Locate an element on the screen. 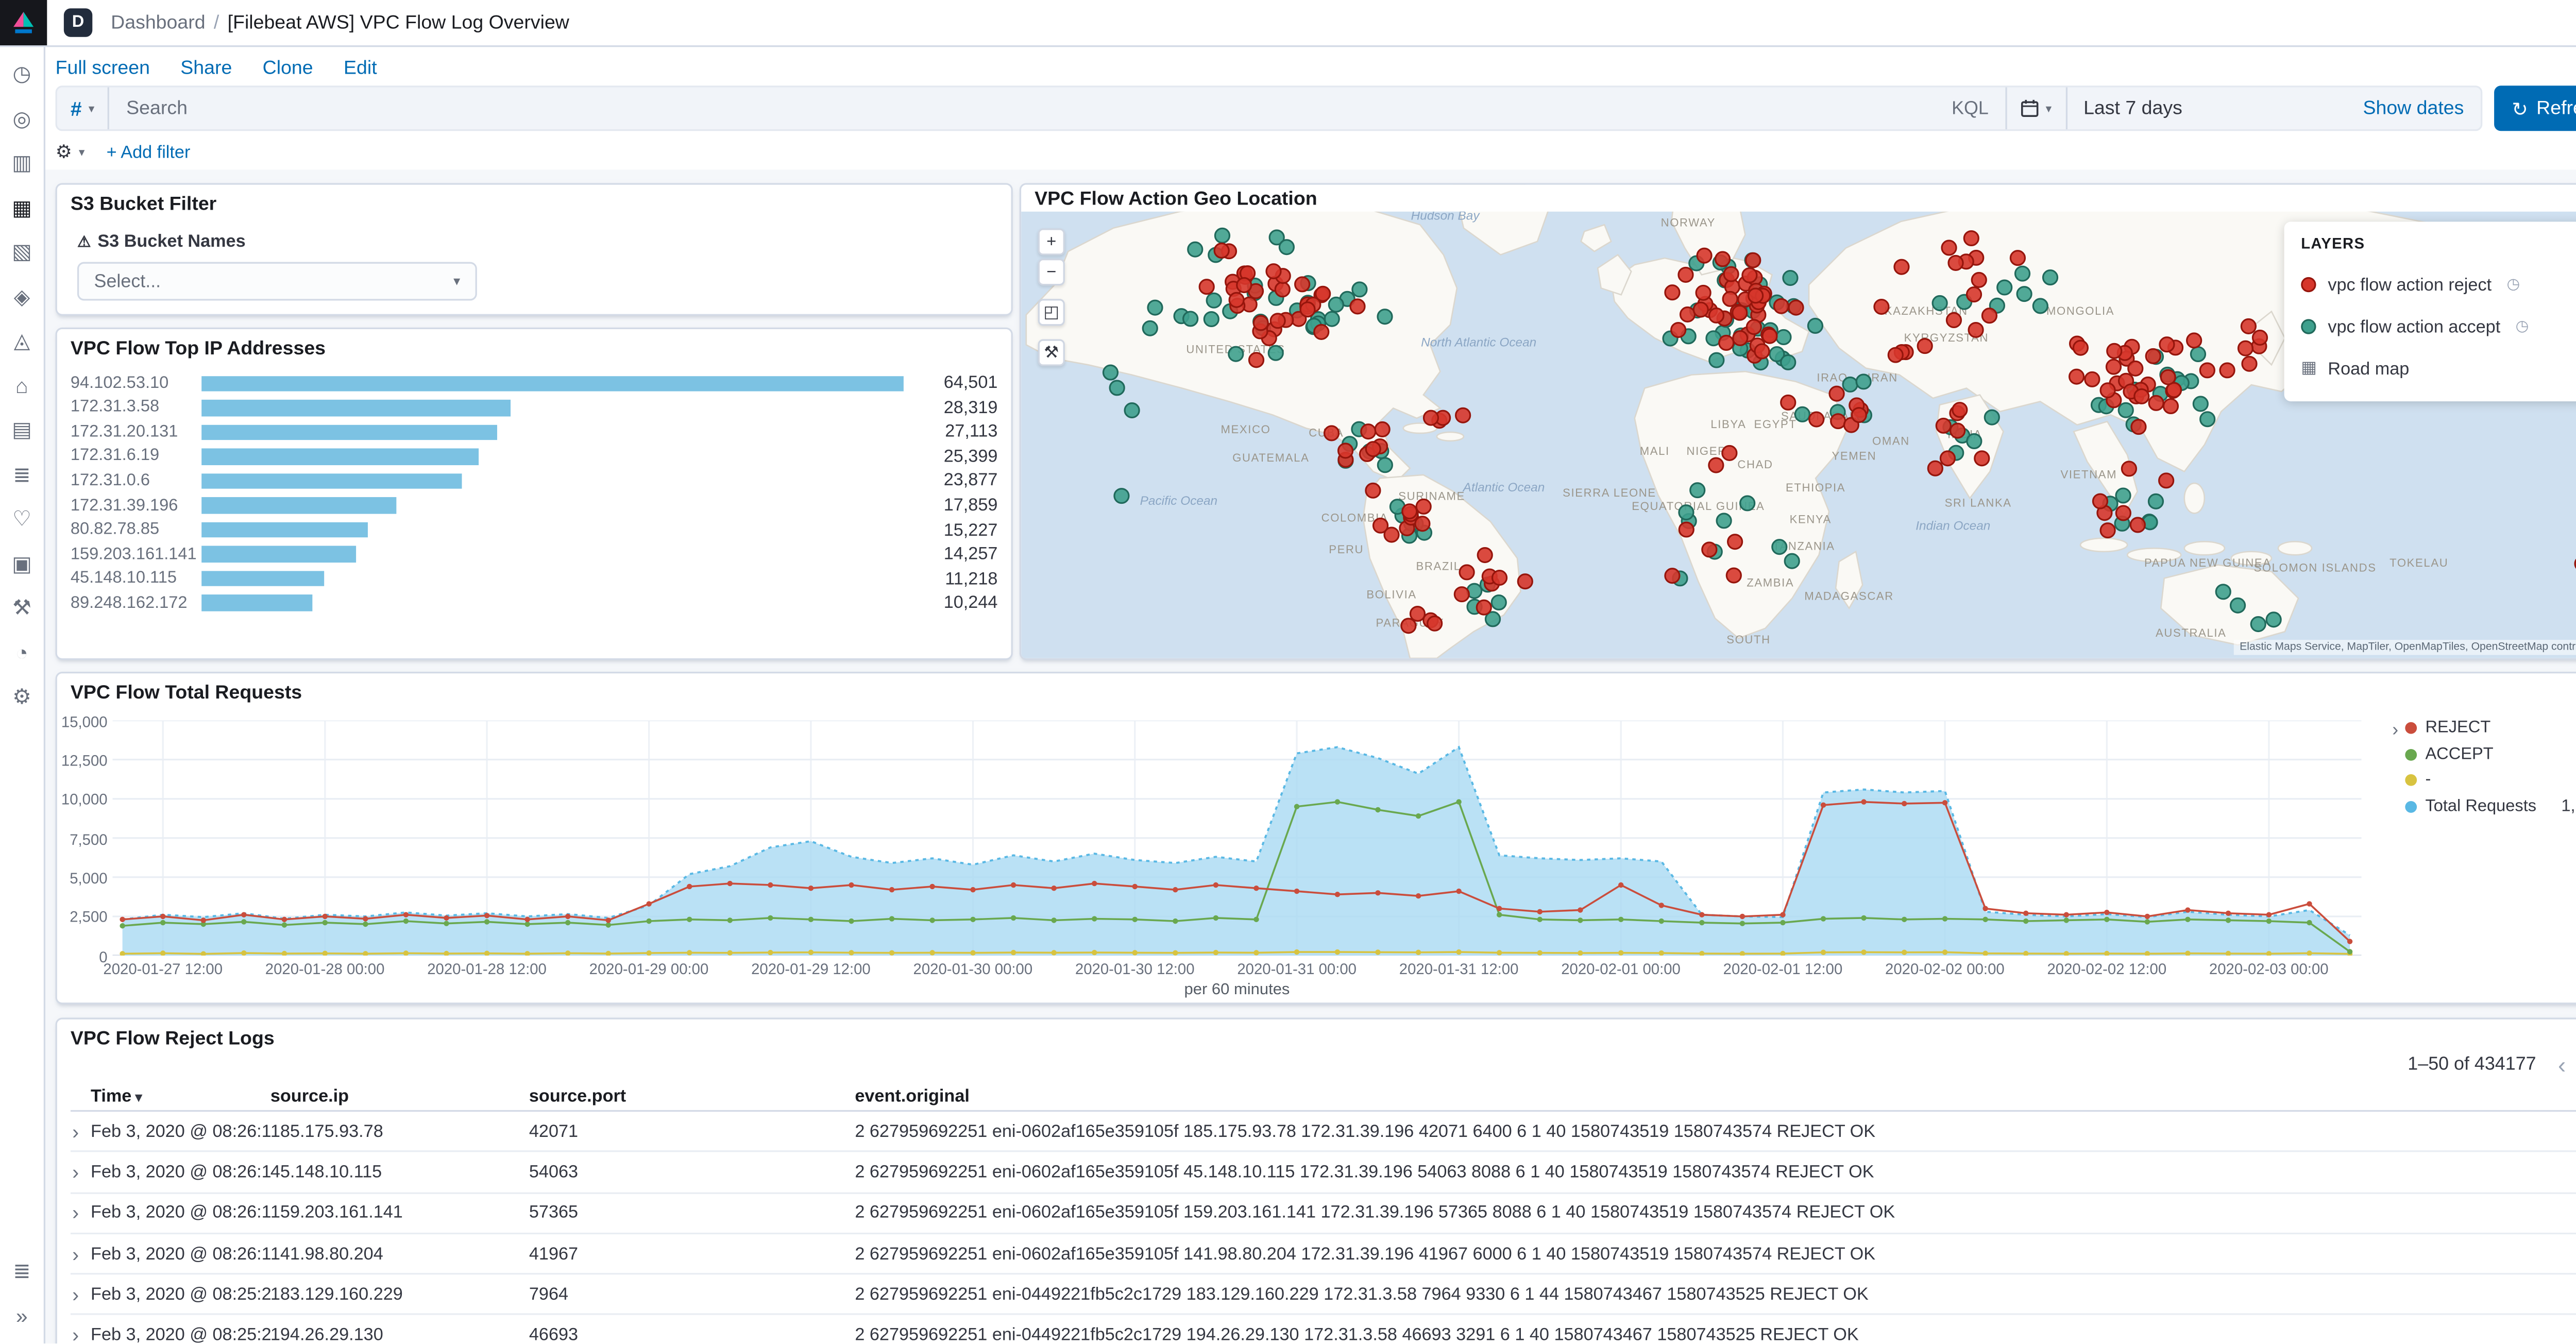 This screenshot has width=2576, height=1344. query-language-label: KQL is located at coordinates (1970, 108).